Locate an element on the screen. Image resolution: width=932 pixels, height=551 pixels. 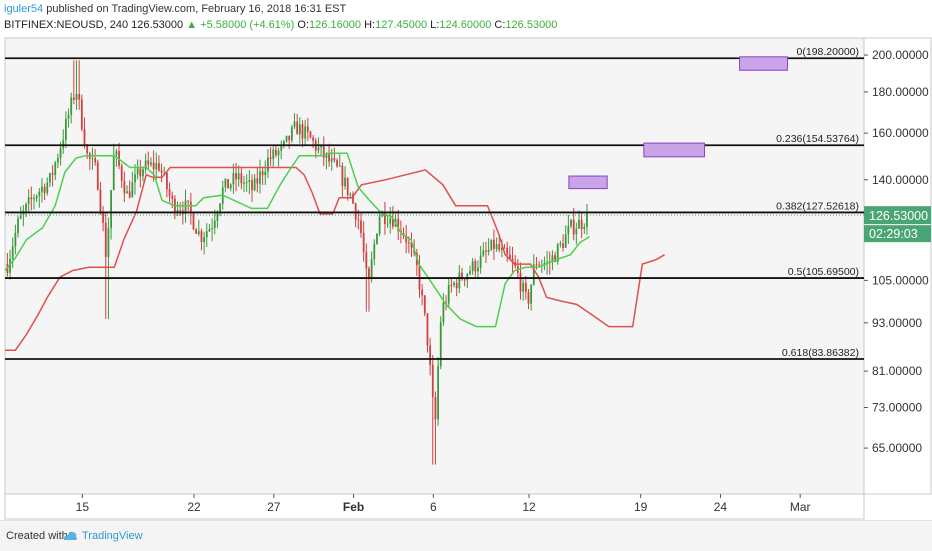
open-key: O: is located at coordinates (303, 25).